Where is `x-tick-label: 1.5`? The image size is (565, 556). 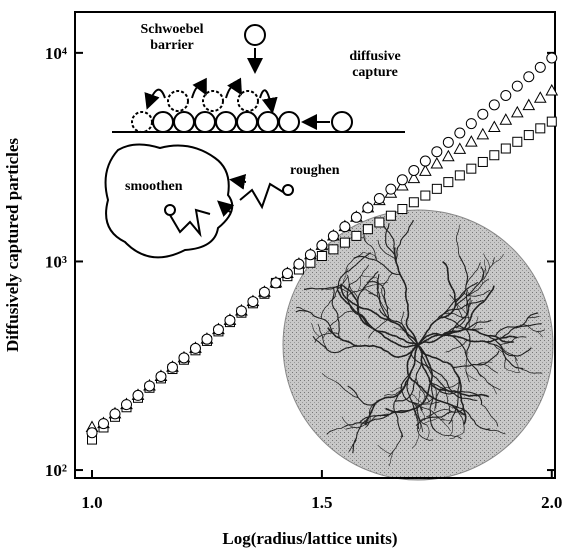
x-tick-label: 1.5 is located at coordinates (321, 502).